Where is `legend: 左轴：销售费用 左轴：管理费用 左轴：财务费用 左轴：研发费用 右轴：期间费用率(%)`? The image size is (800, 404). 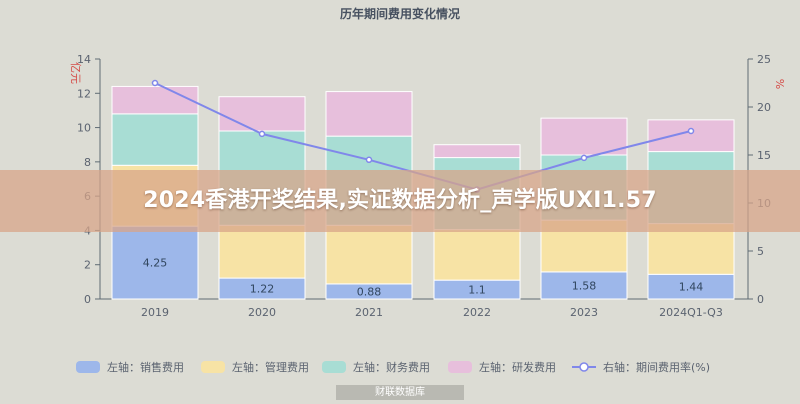
legend: 左轴：销售费用 左轴：管理费用 左轴：财务费用 左轴：研发费用 右轴：期间费用率(%) is located at coordinates (393, 367).